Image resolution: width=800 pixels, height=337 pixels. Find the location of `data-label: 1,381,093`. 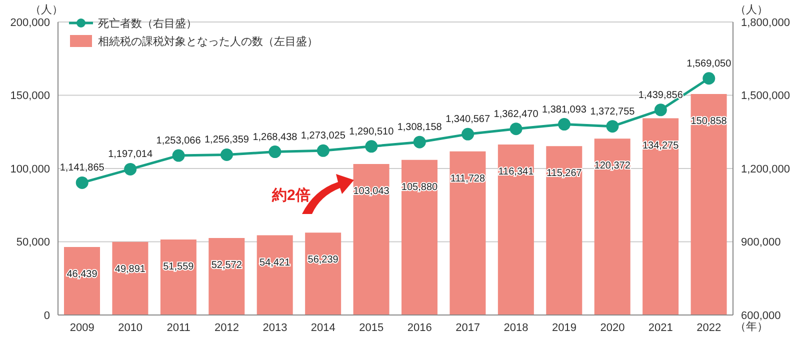

data-label: 1,381,093 is located at coordinates (564, 110).